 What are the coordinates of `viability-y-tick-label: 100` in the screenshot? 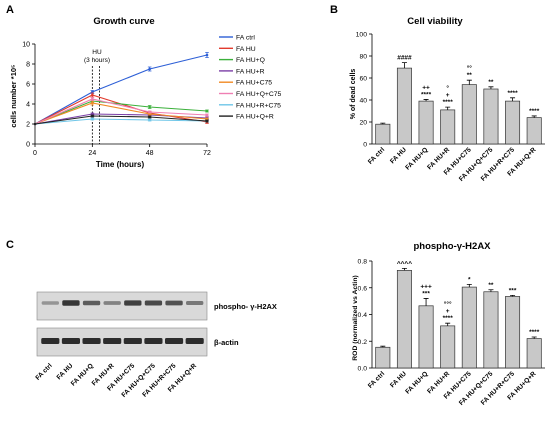 It's located at (362, 35).